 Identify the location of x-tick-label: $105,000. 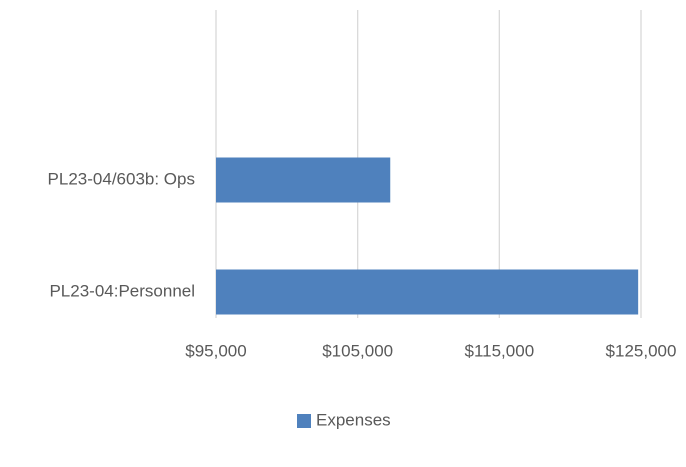
(357, 350).